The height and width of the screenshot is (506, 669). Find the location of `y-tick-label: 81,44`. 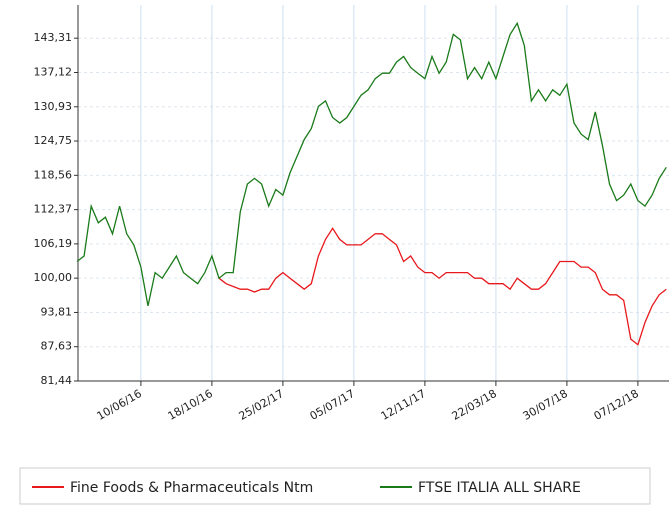

y-tick-label: 81,44 is located at coordinates (57, 380).